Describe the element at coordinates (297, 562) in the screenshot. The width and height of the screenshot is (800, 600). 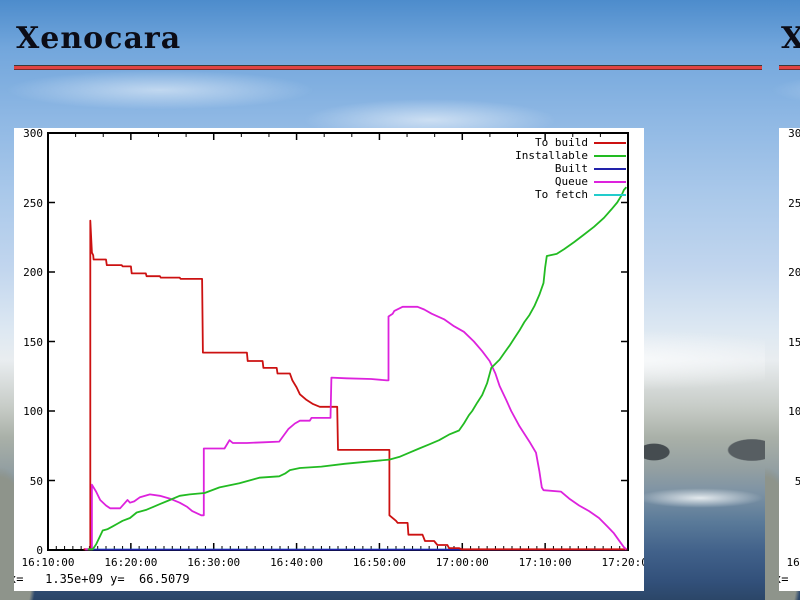
I see `x-axis-label: 16:40:00` at that location.